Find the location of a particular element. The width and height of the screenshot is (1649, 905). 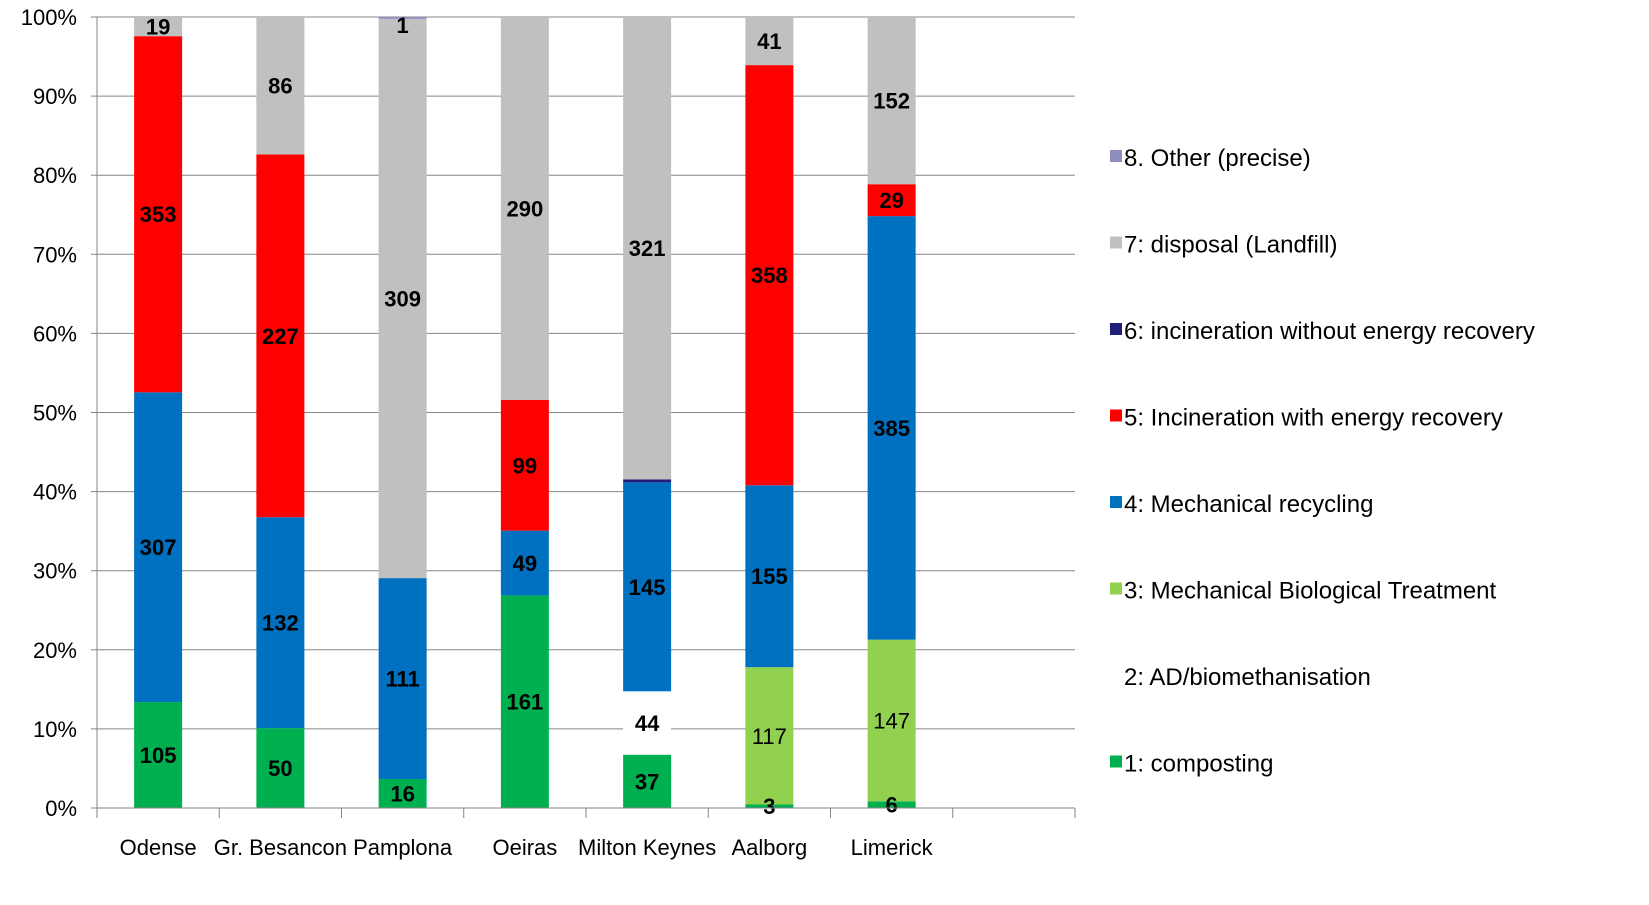

data-label: 41 is located at coordinates (769, 41).